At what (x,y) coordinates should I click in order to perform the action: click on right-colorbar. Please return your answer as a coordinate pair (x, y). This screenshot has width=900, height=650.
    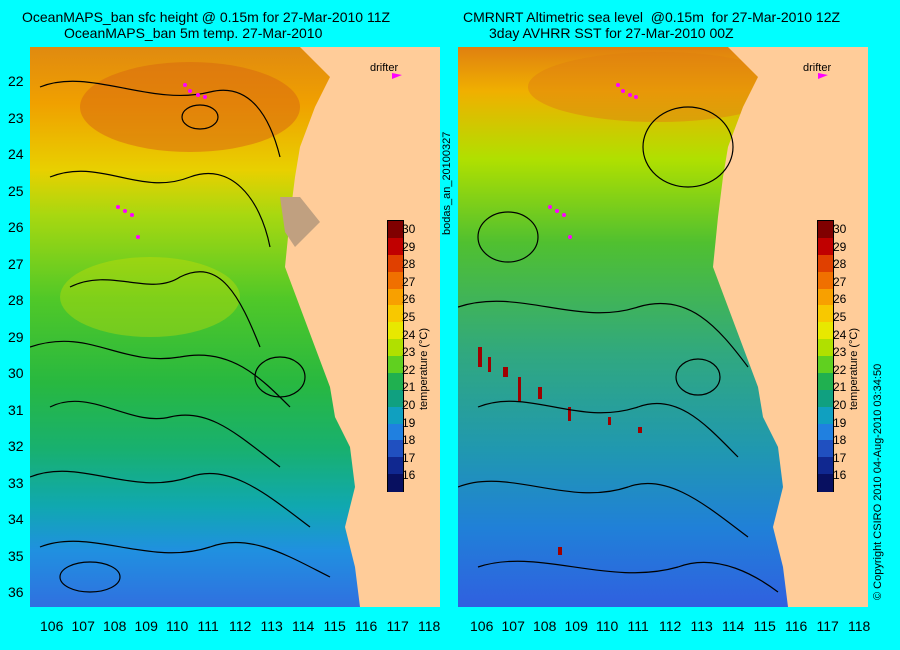
    Looking at the image, I should click on (825, 356).